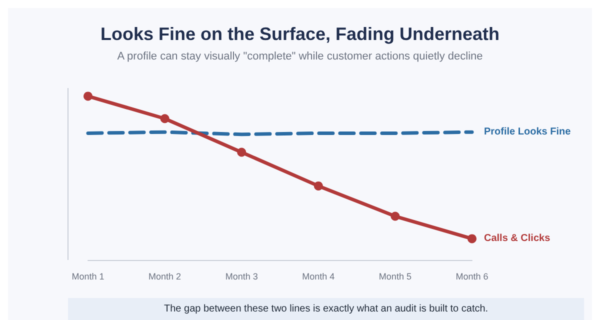 The width and height of the screenshot is (600, 320). I want to click on x-tick-label: Month 3, so click(241, 277).